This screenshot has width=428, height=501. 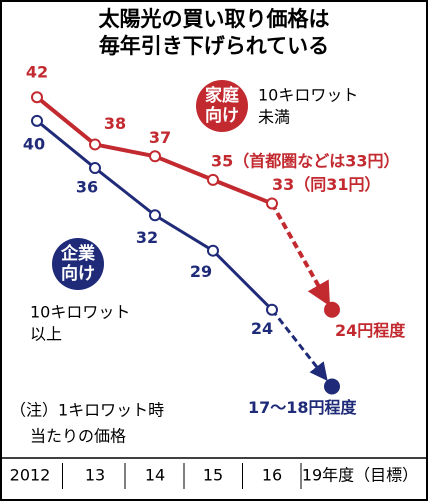 I want to click on value-label: 24円程度, so click(x=370, y=330).